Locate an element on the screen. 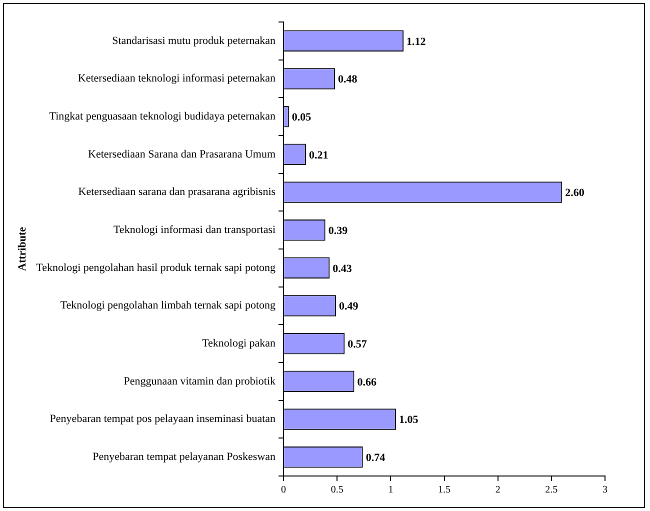 This screenshot has height=511, width=650. y-tick-label: Penyebaran tempat pelayanan Poskeswan is located at coordinates (184, 456).